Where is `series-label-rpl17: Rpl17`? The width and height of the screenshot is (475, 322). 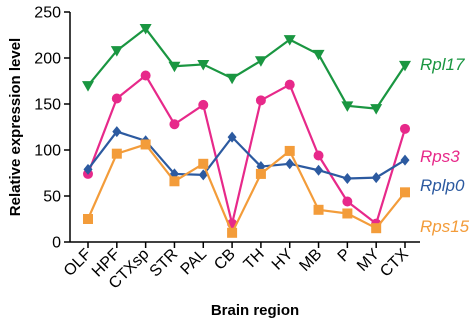
series-label-rpl17: Rpl17 is located at coordinates (442, 64).